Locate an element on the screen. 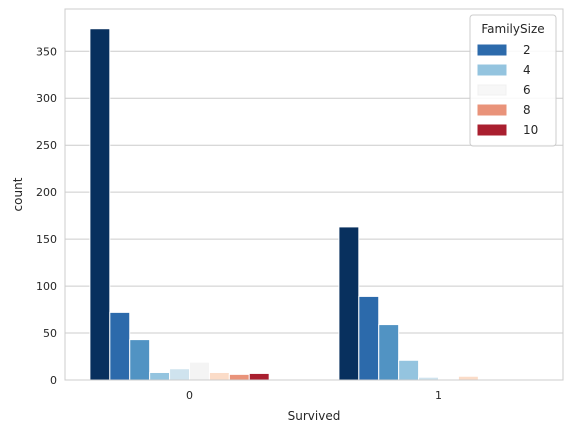  legend-title: FamilySize is located at coordinates (512, 29).